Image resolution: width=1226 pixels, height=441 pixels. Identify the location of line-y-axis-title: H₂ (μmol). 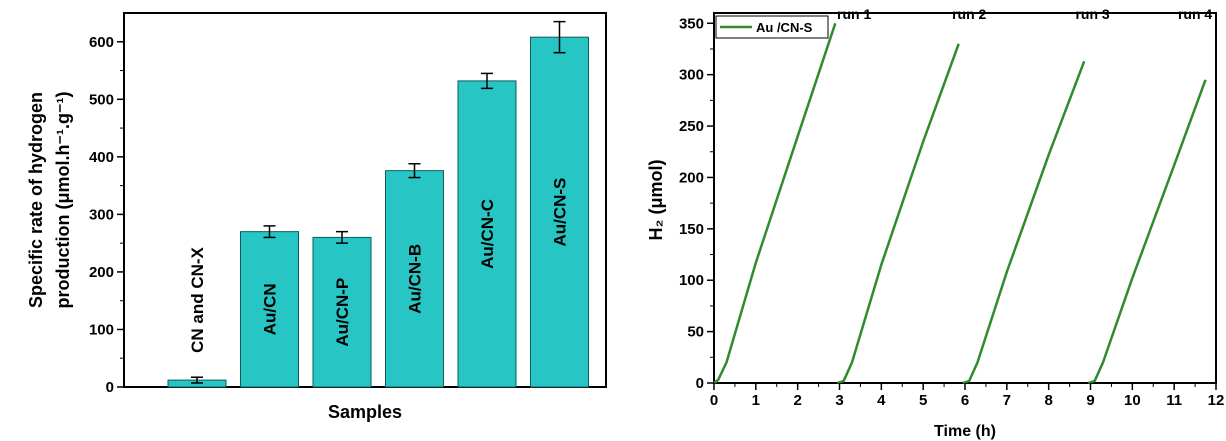
(656, 199).